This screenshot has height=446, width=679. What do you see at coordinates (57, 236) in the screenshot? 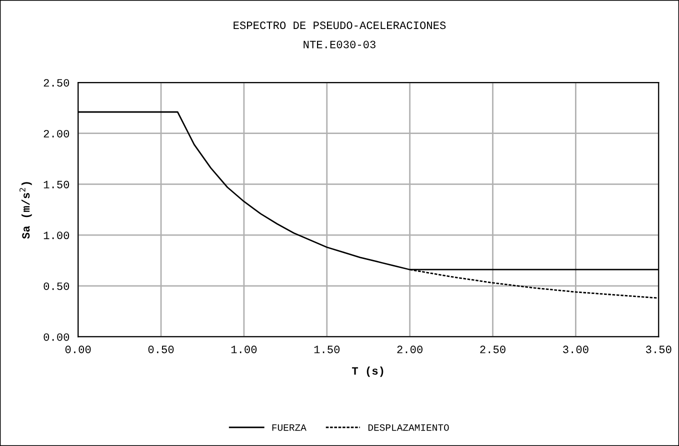
I see `y-tick-label: 1.00` at bounding box center [57, 236].